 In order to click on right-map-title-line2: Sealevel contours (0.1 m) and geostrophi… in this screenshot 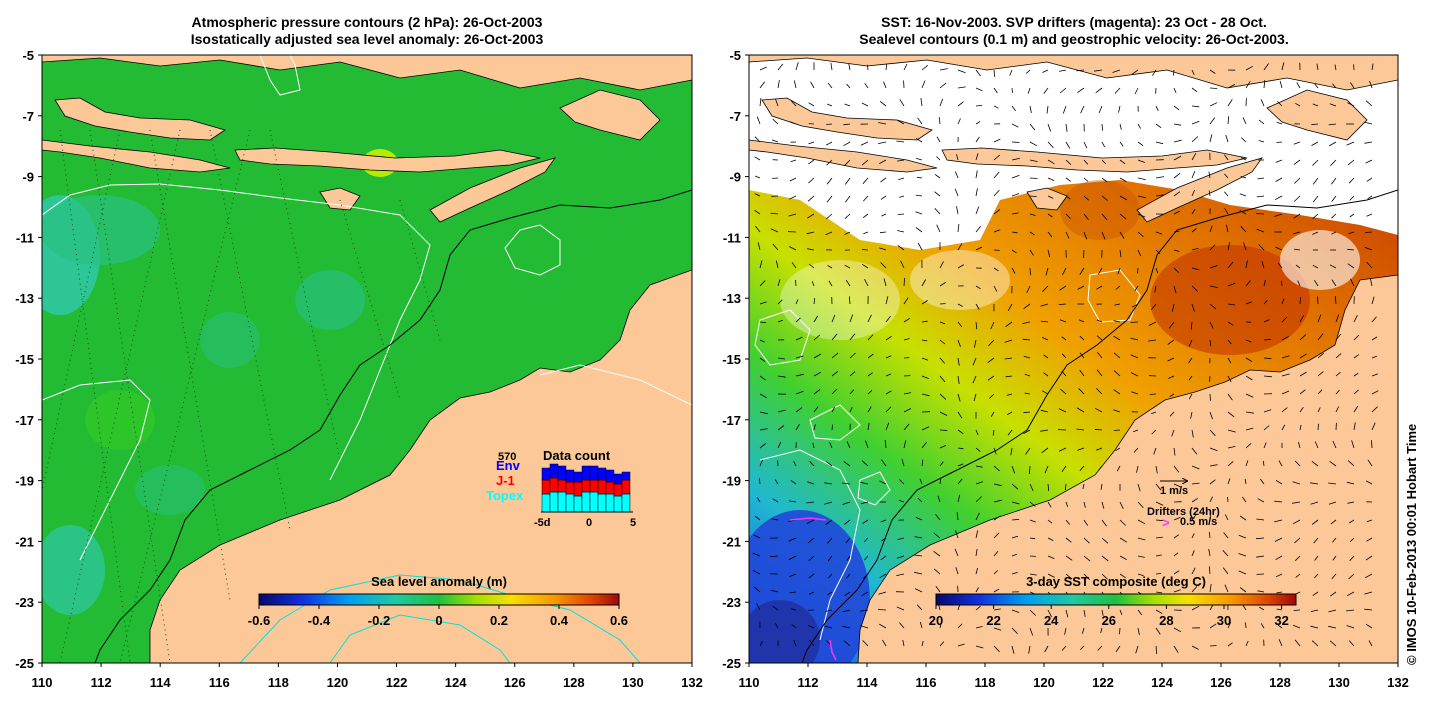, I will do `click(1073, 39)`.